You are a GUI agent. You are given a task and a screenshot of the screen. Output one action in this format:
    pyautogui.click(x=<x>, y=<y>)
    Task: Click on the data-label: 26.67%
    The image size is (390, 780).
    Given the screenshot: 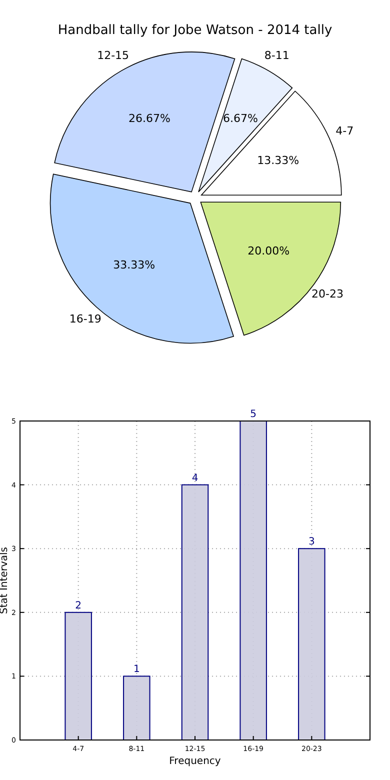 What is the action you would take?
    pyautogui.click(x=149, y=119)
    